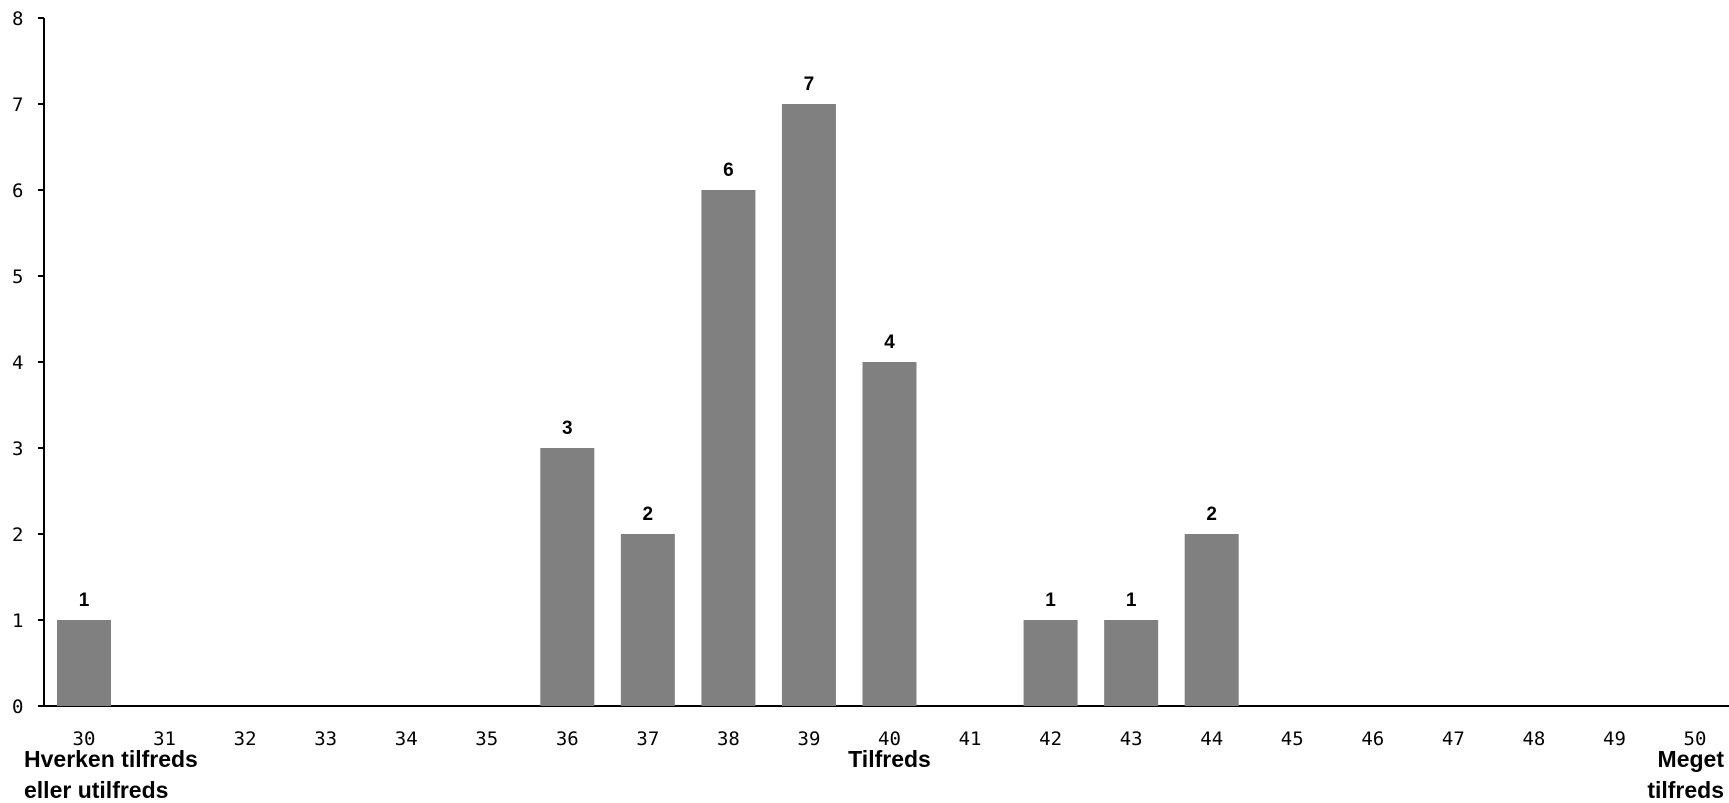 The image size is (1729, 803). Describe the element at coordinates (889, 342) in the screenshot. I see `value-label: 4` at that location.